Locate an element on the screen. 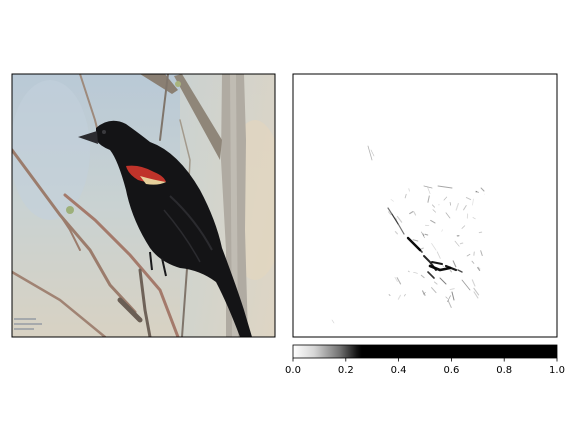  colorbar-frame is located at coordinates (425, 351).